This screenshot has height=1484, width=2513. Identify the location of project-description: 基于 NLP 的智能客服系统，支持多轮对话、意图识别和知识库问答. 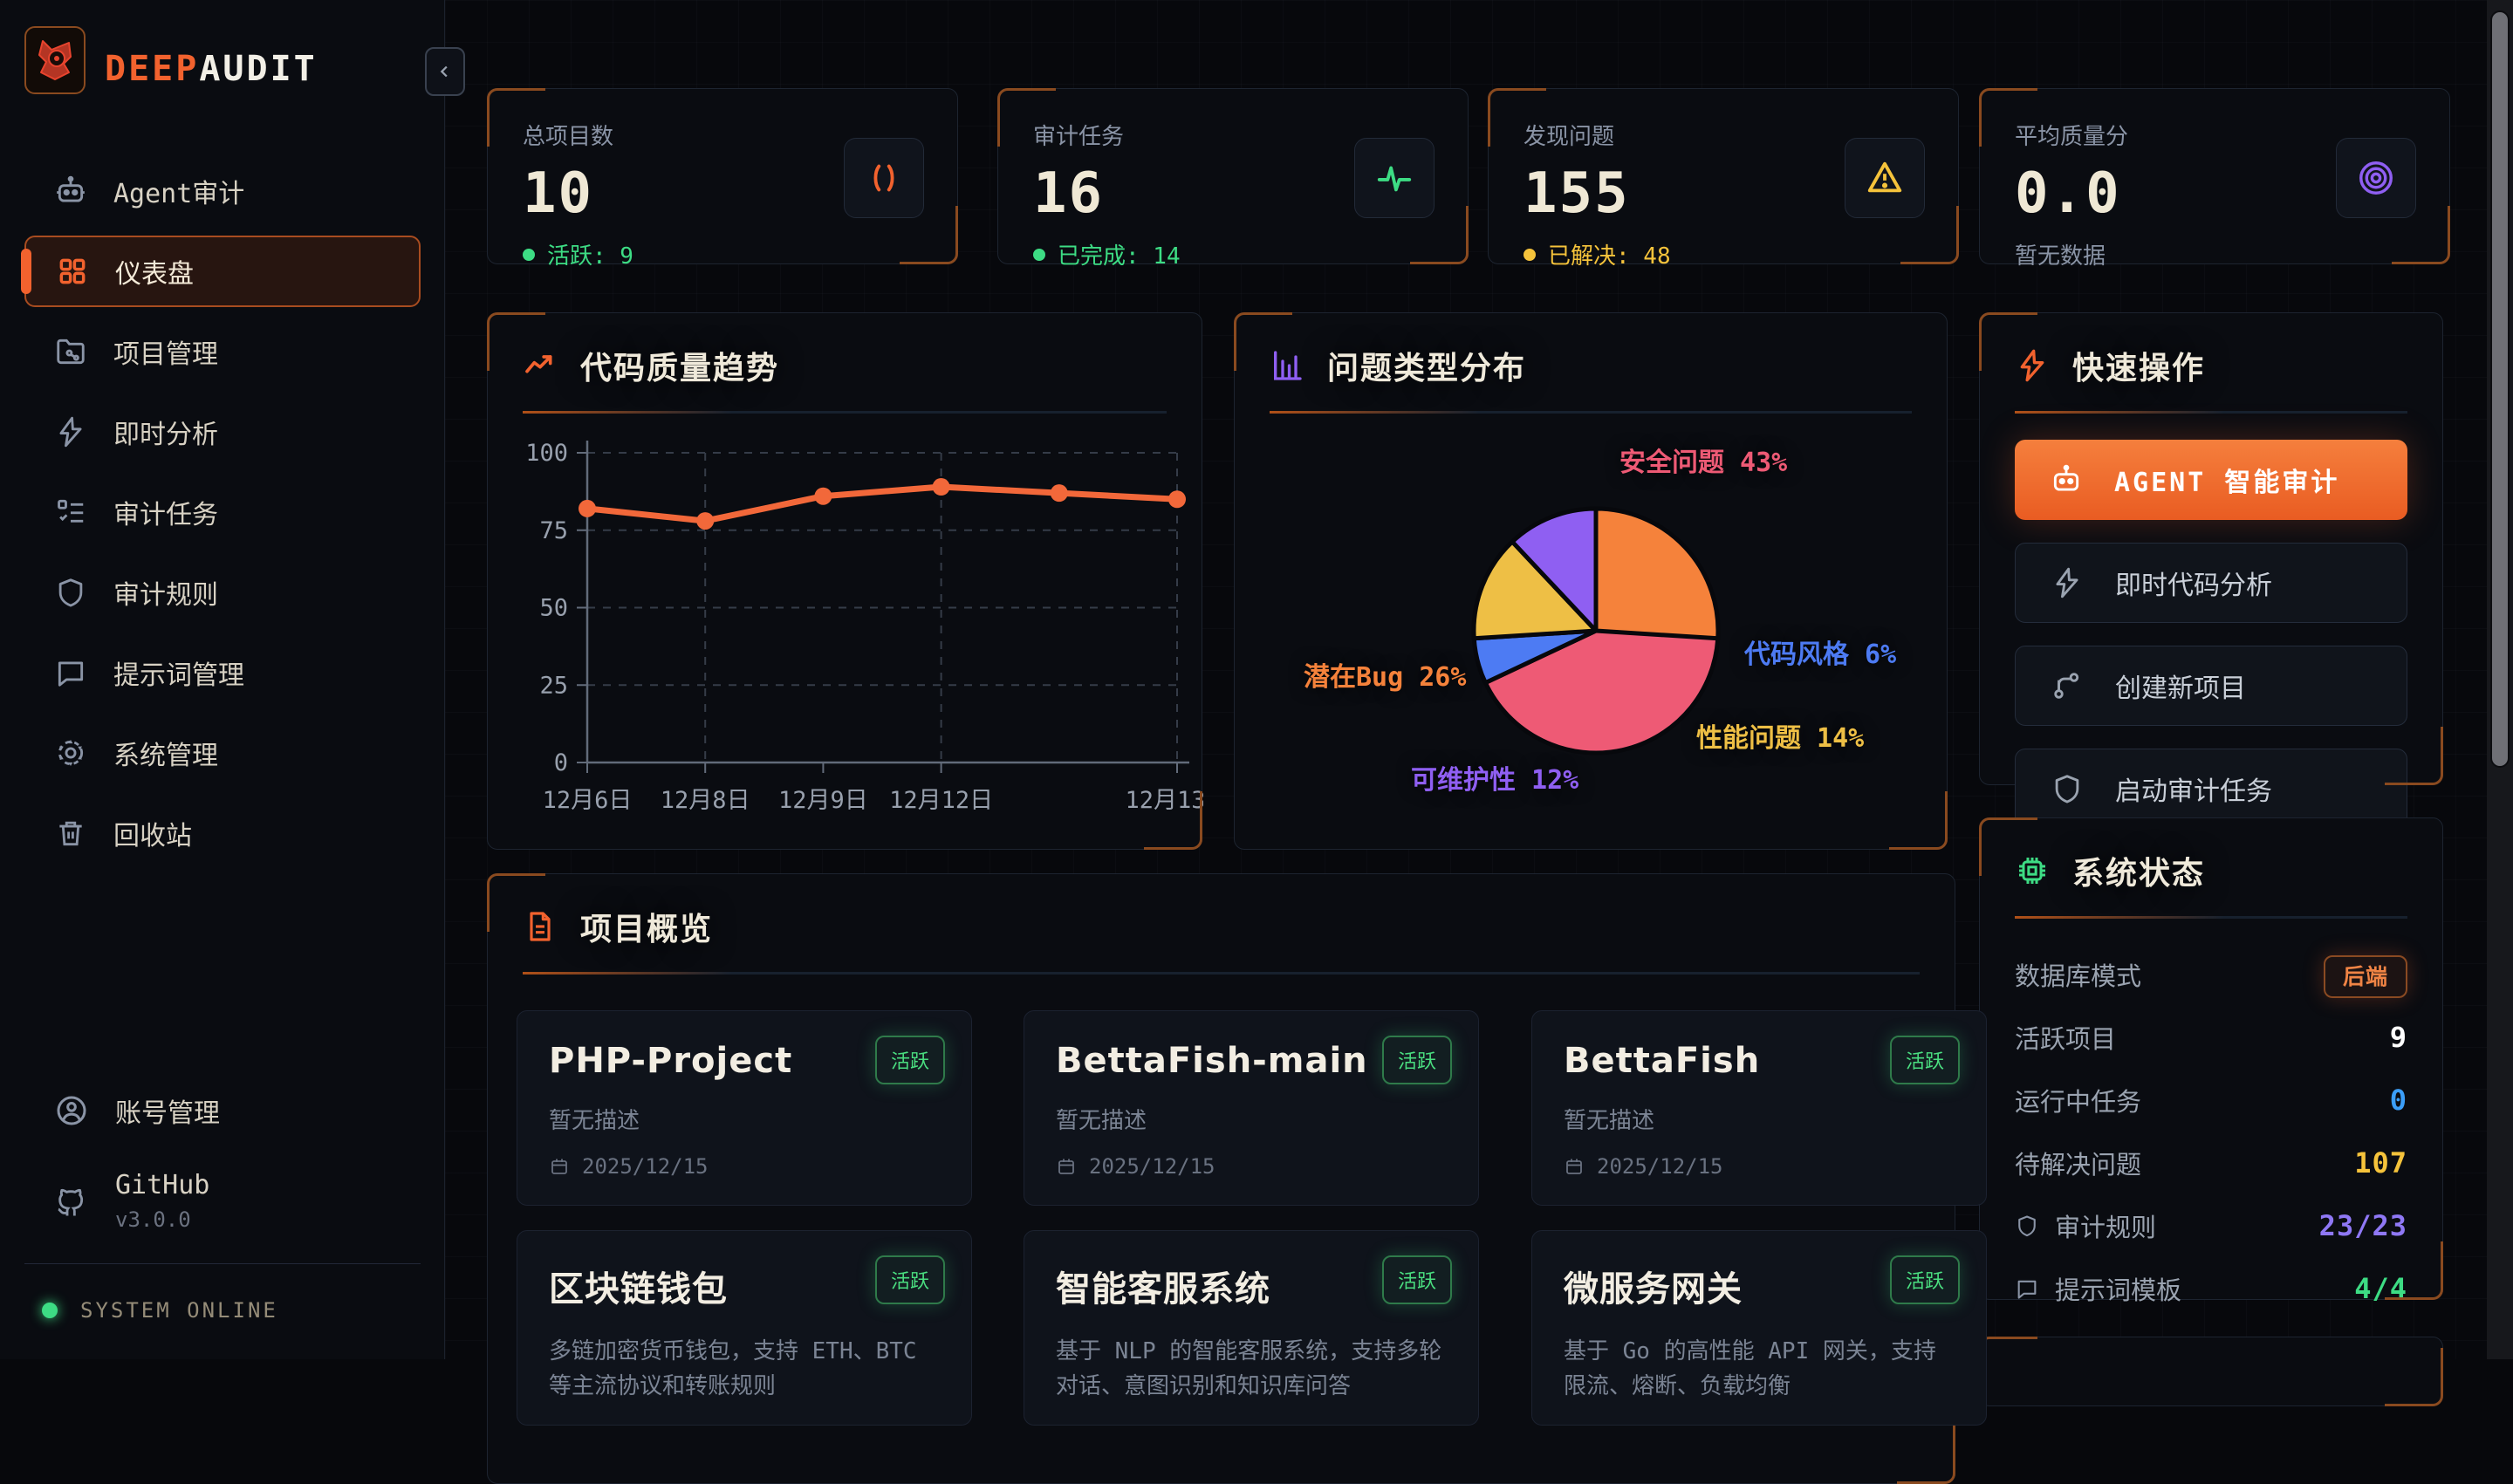
(1249, 1369).